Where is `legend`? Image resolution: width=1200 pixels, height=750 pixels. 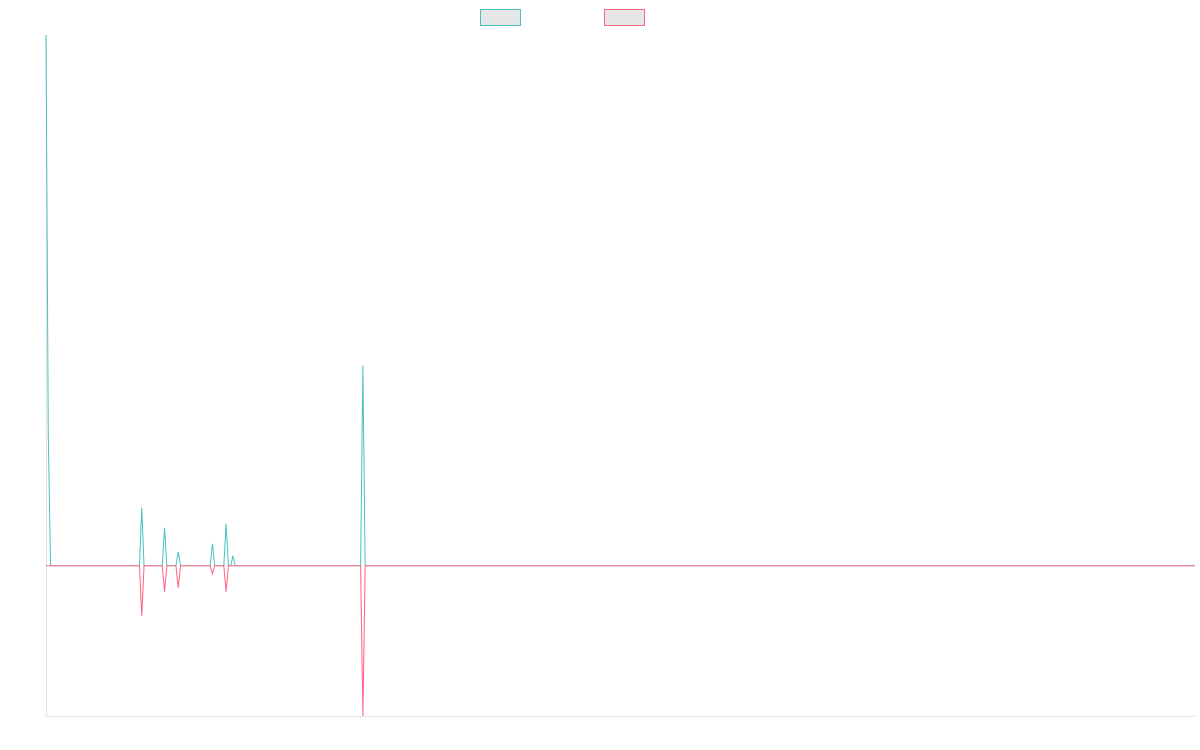
legend is located at coordinates (562, 17).